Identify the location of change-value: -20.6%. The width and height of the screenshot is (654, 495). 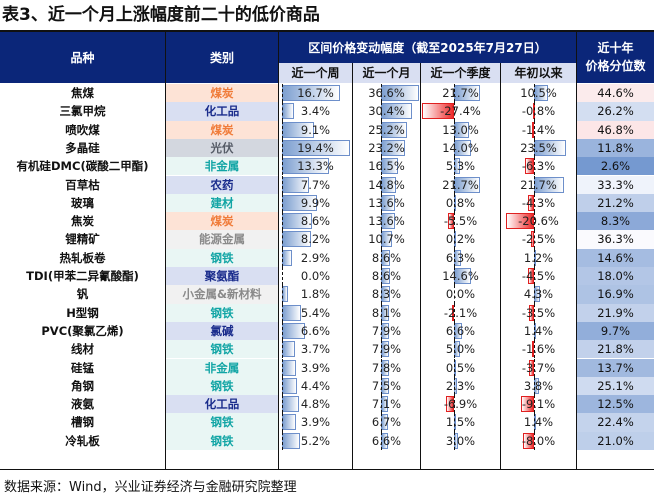
(538, 221).